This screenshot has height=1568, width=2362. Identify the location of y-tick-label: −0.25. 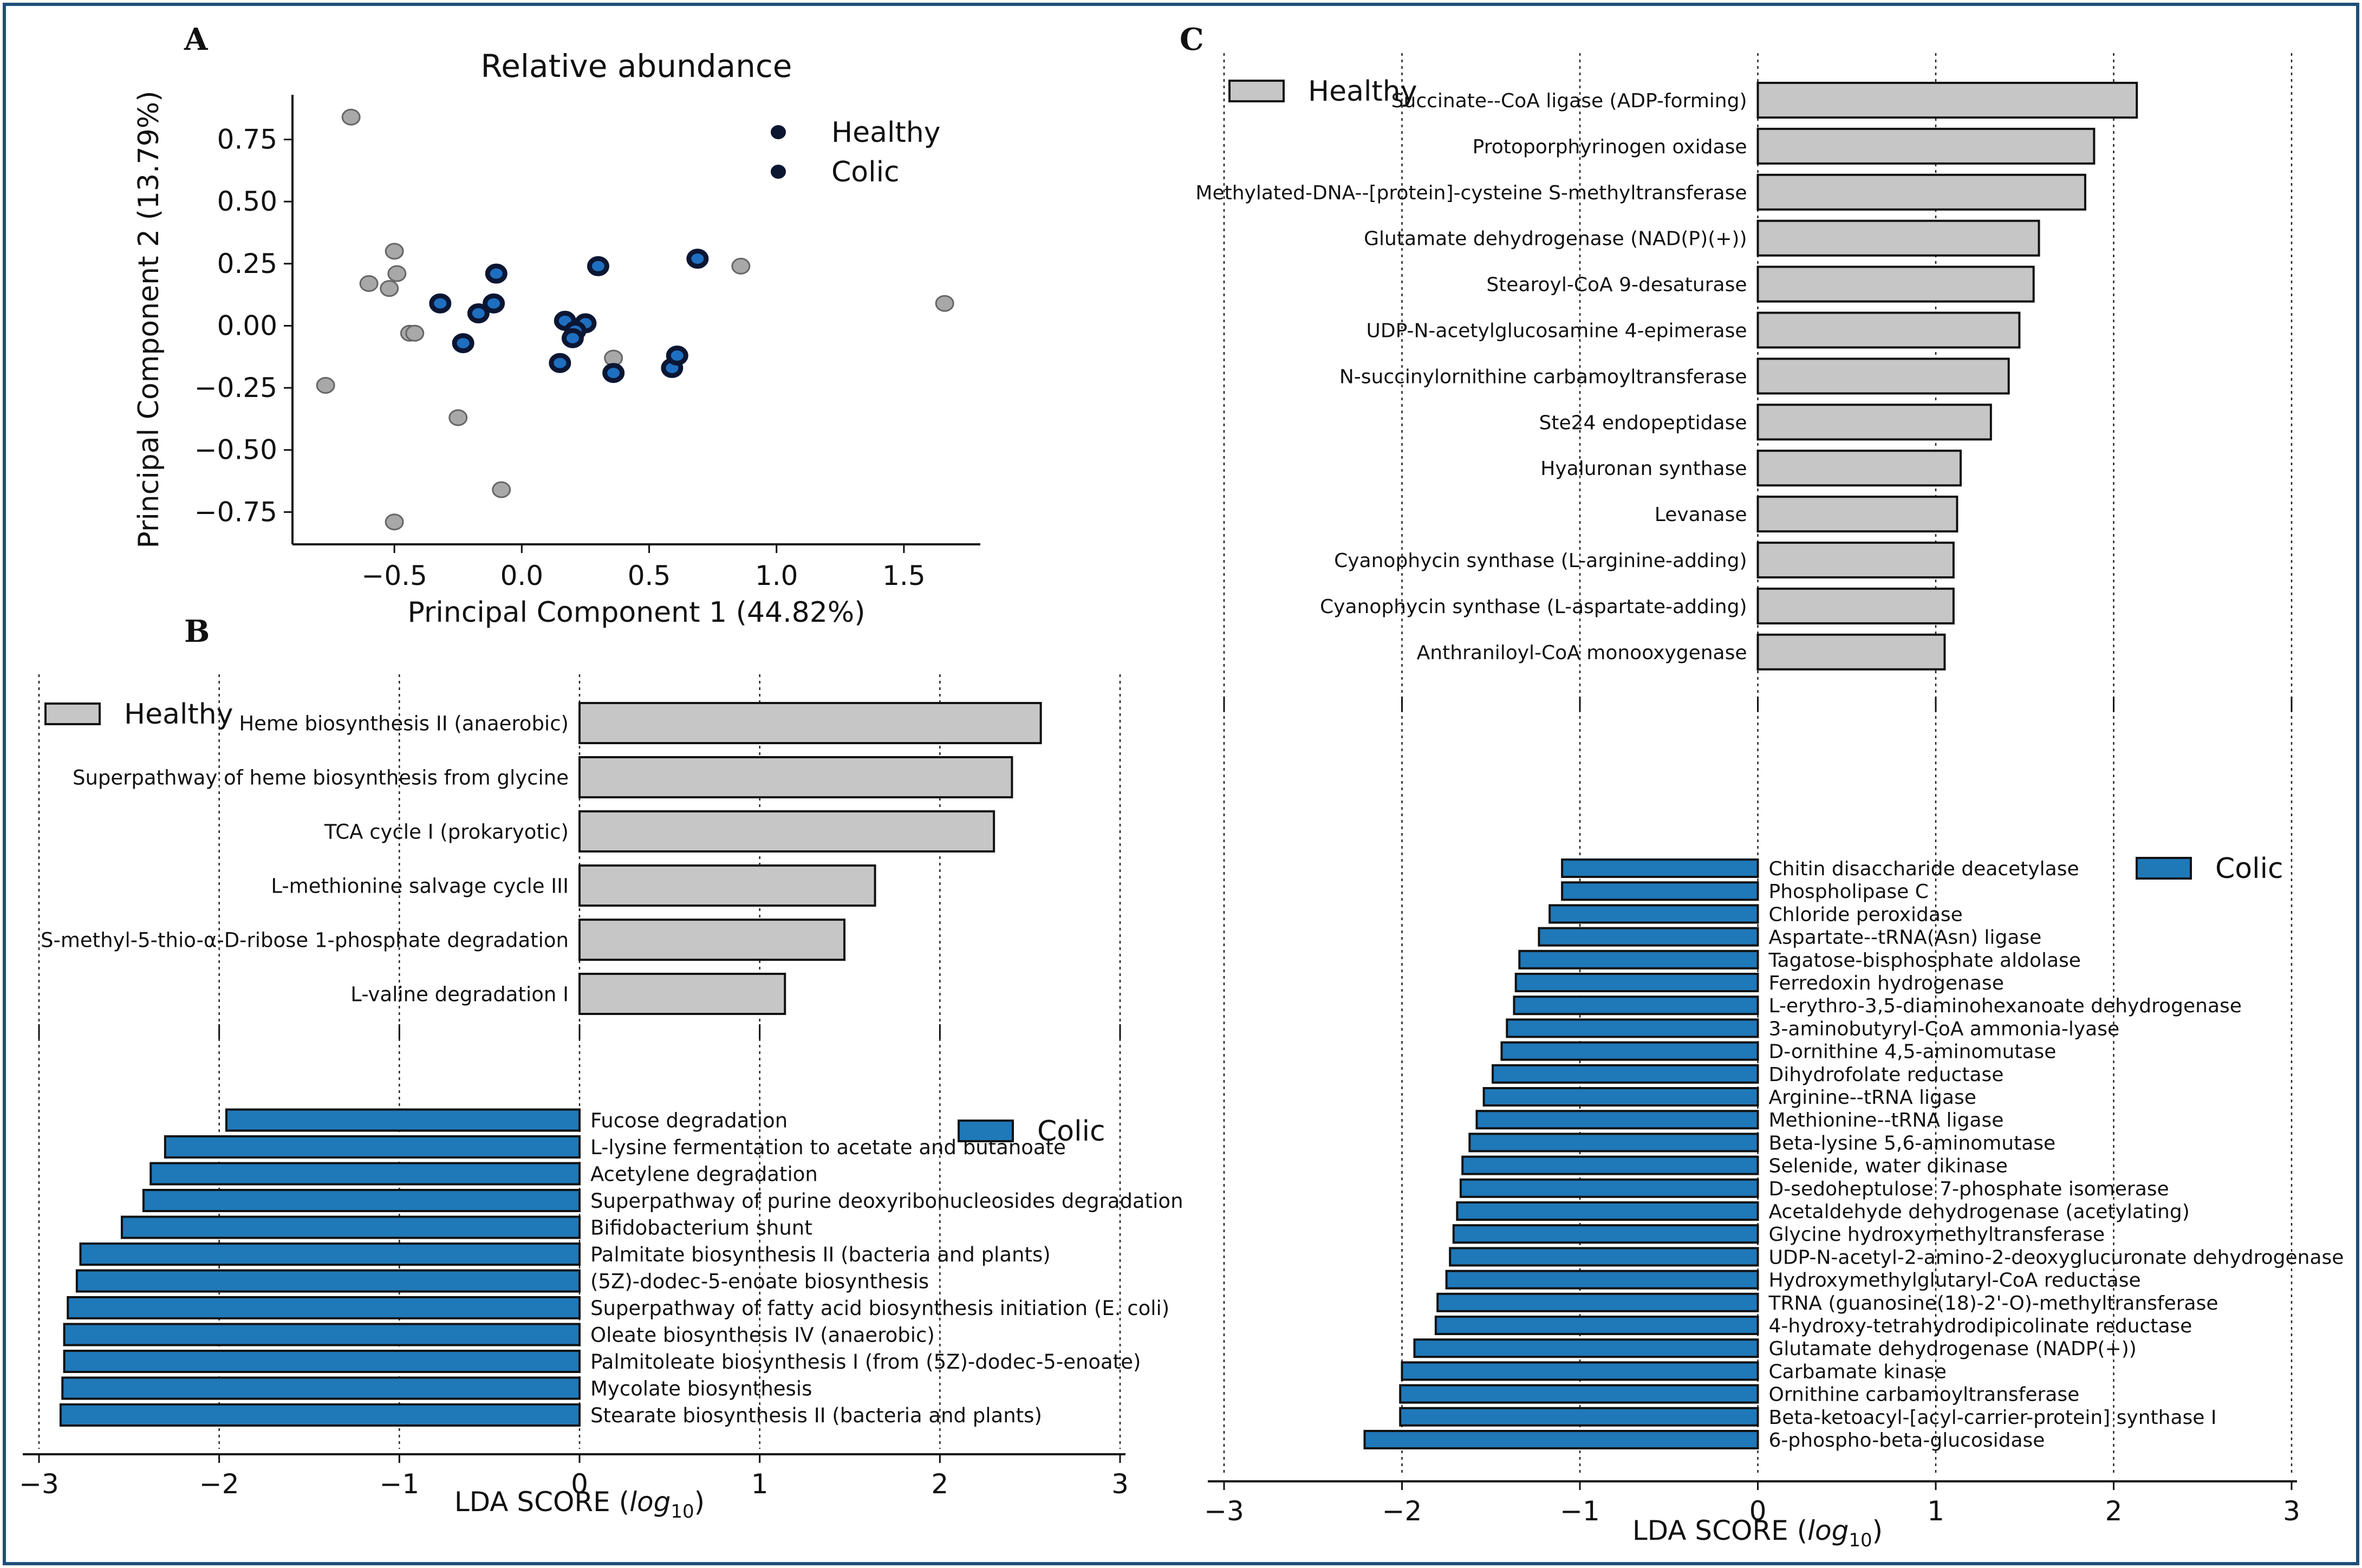
(235, 388).